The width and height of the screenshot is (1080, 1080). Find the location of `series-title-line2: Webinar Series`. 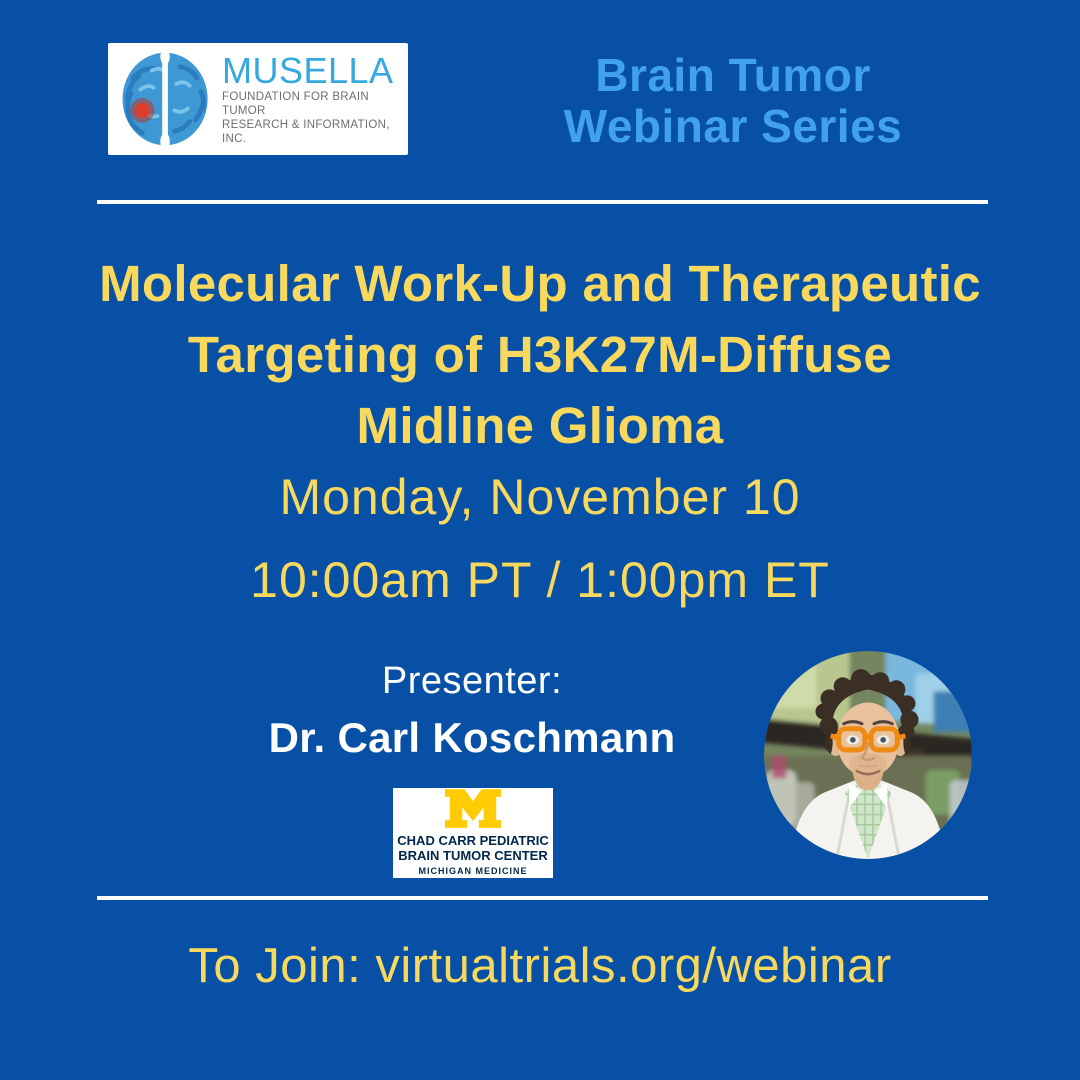

series-title-line2: Webinar Series is located at coordinates (733, 126).